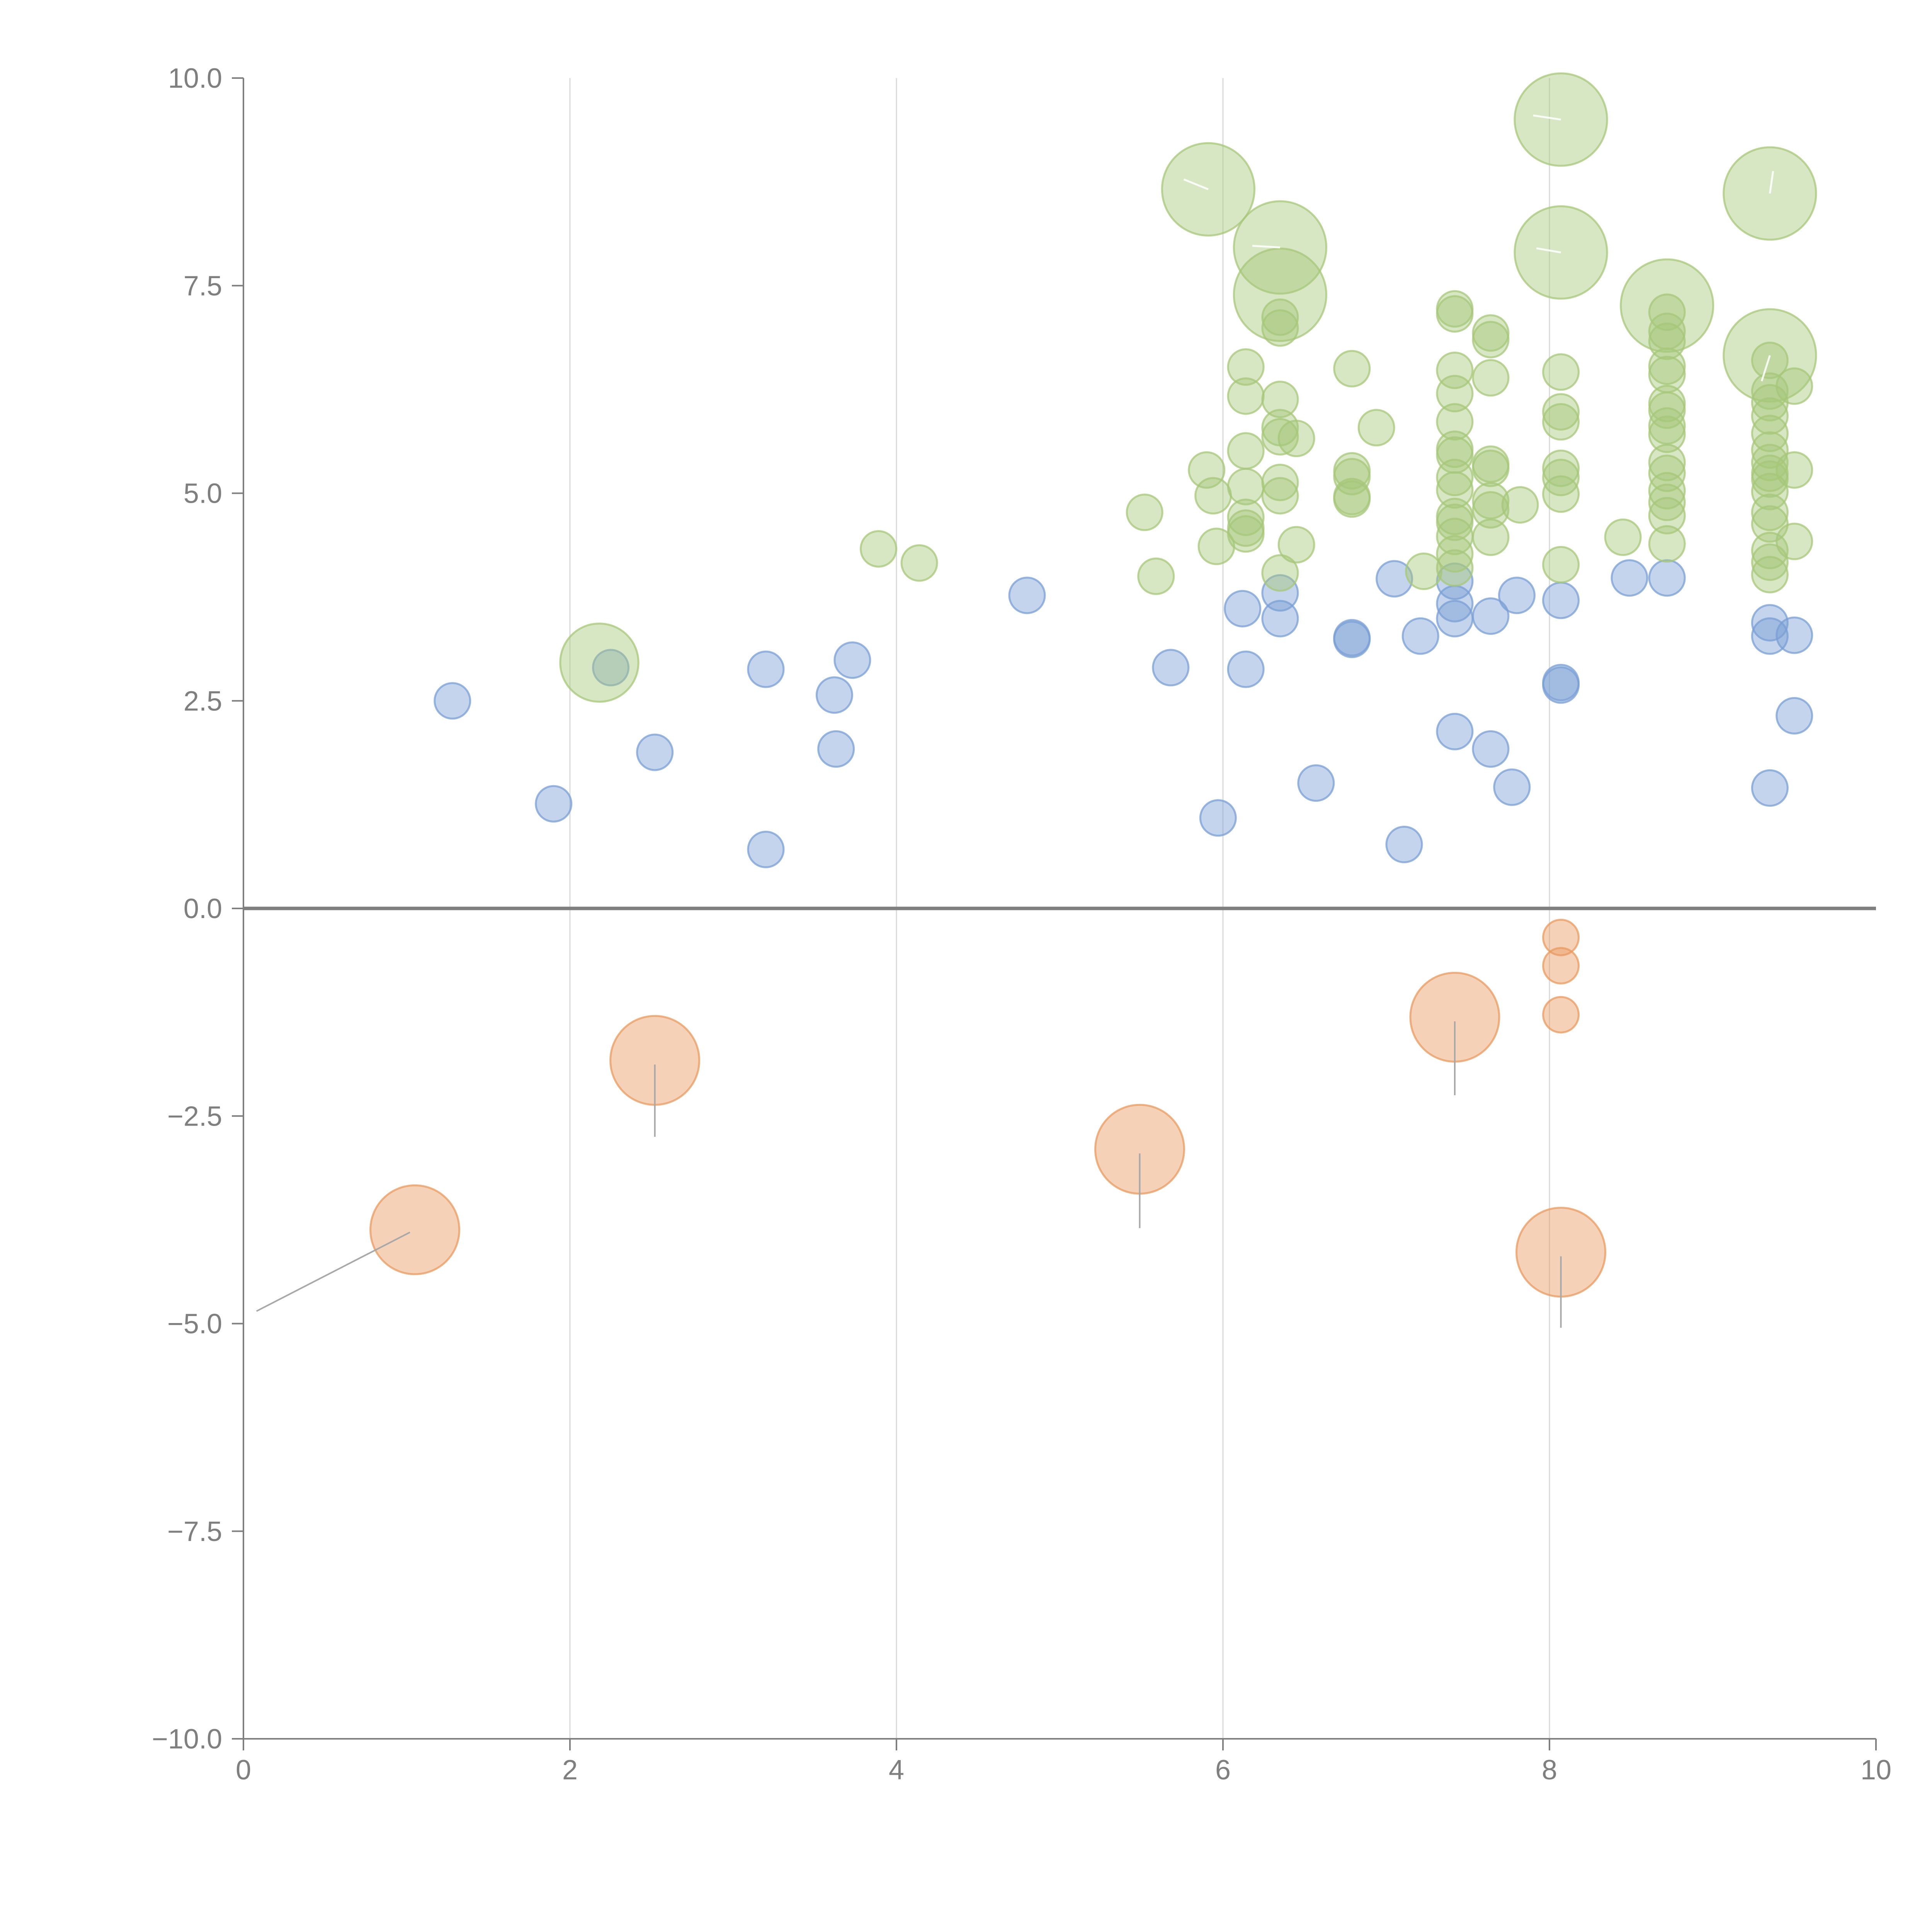 The image size is (1932, 1932). What do you see at coordinates (203, 702) in the screenshot?
I see `y-tick-label: 2.5` at bounding box center [203, 702].